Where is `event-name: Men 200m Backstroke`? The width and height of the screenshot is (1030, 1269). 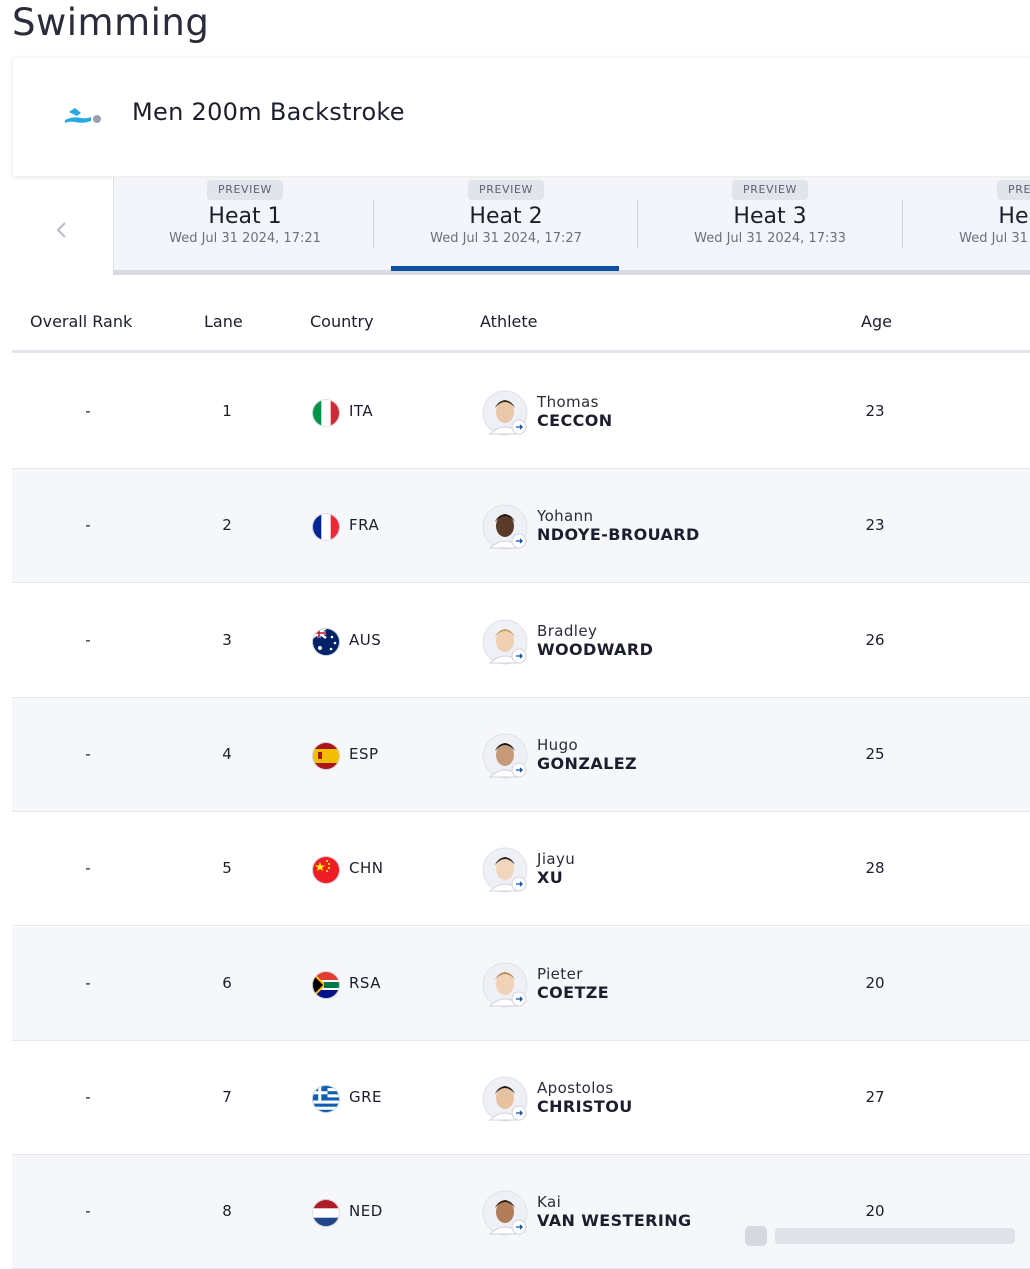
event-name: Men 200m Backstroke is located at coordinates (268, 112).